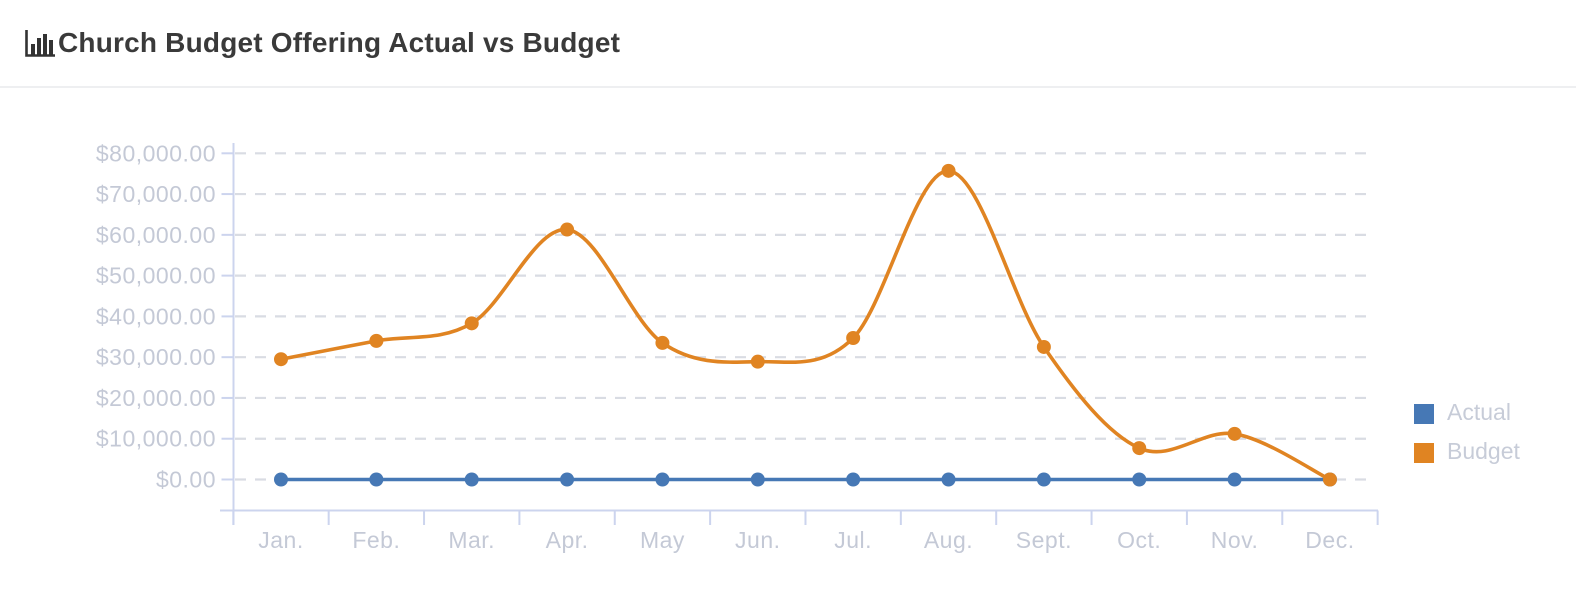  I want to click on x-tick-label: Mar., so click(471, 540).